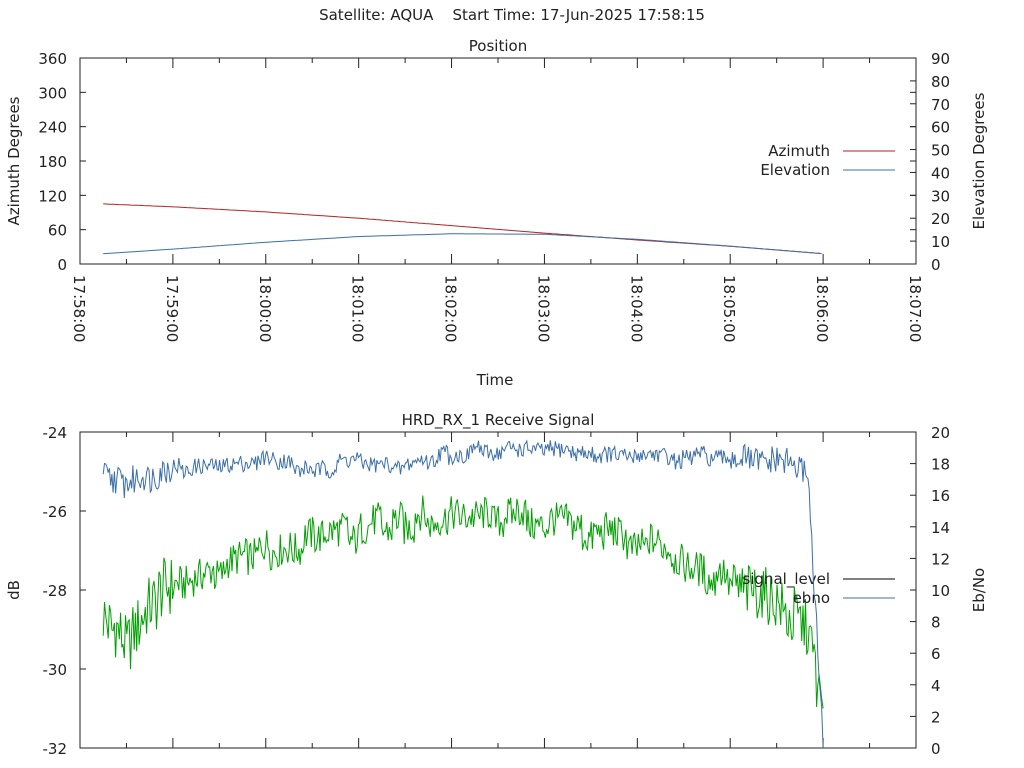  I want to click on y-tick-label-left: -28, so click(55, 591).